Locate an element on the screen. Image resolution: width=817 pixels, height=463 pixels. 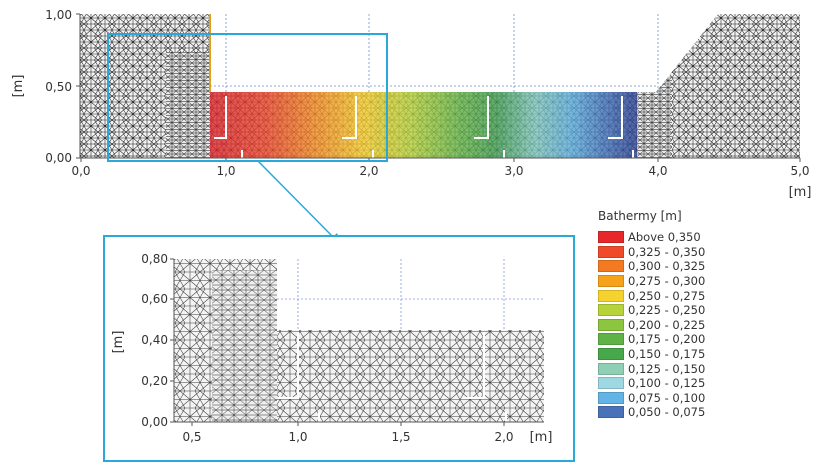
top-y-tick-label: 0,50 is located at coordinates (58, 87).